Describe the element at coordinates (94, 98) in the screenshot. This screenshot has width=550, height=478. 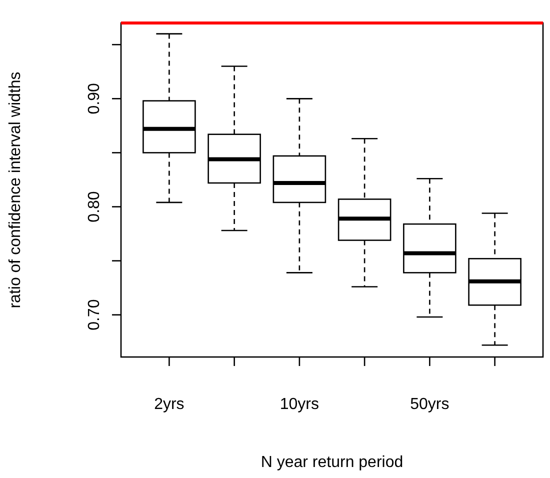
I see `y-tick-label: 0.90` at that location.